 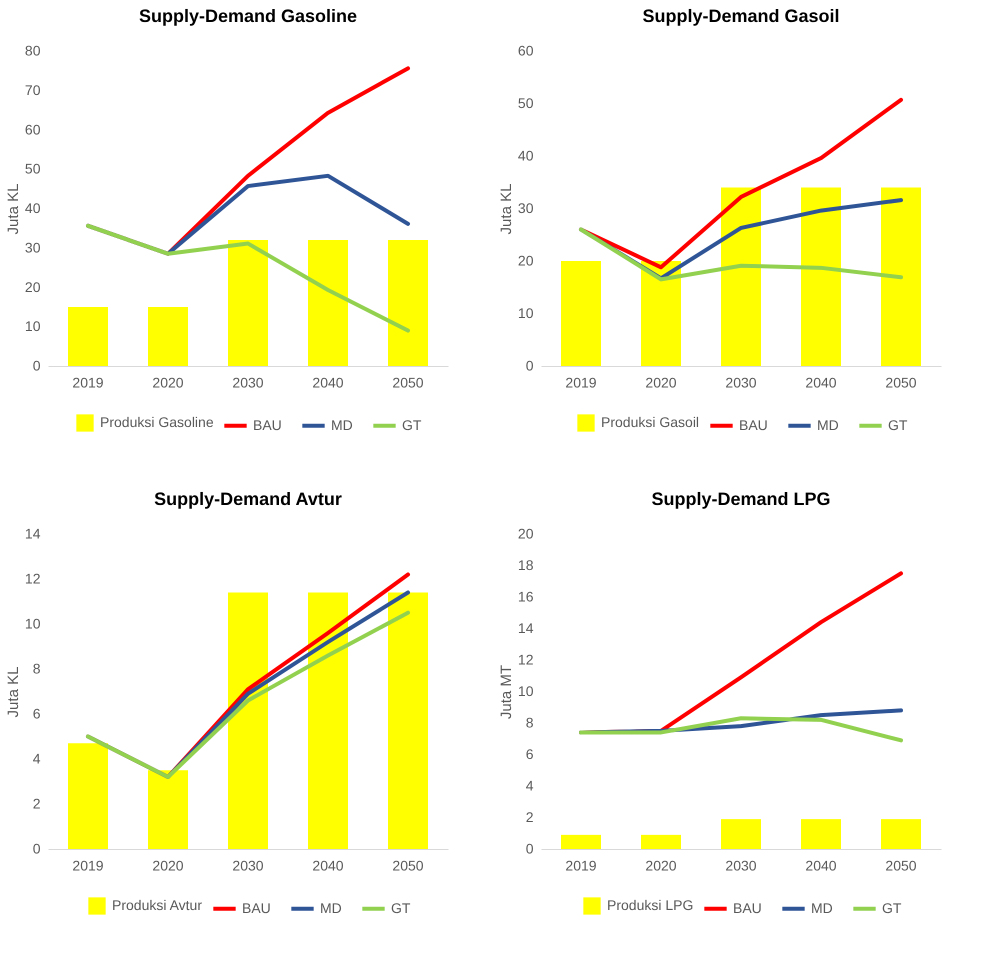 What do you see at coordinates (157, 905) in the screenshot?
I see `legend-label: Produksi Avtur` at bounding box center [157, 905].